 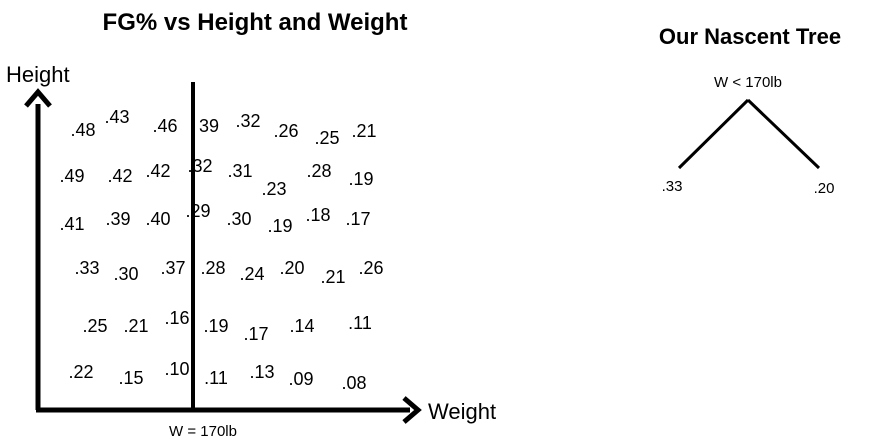 I want to click on fg-value: .20, so click(x=291, y=268).